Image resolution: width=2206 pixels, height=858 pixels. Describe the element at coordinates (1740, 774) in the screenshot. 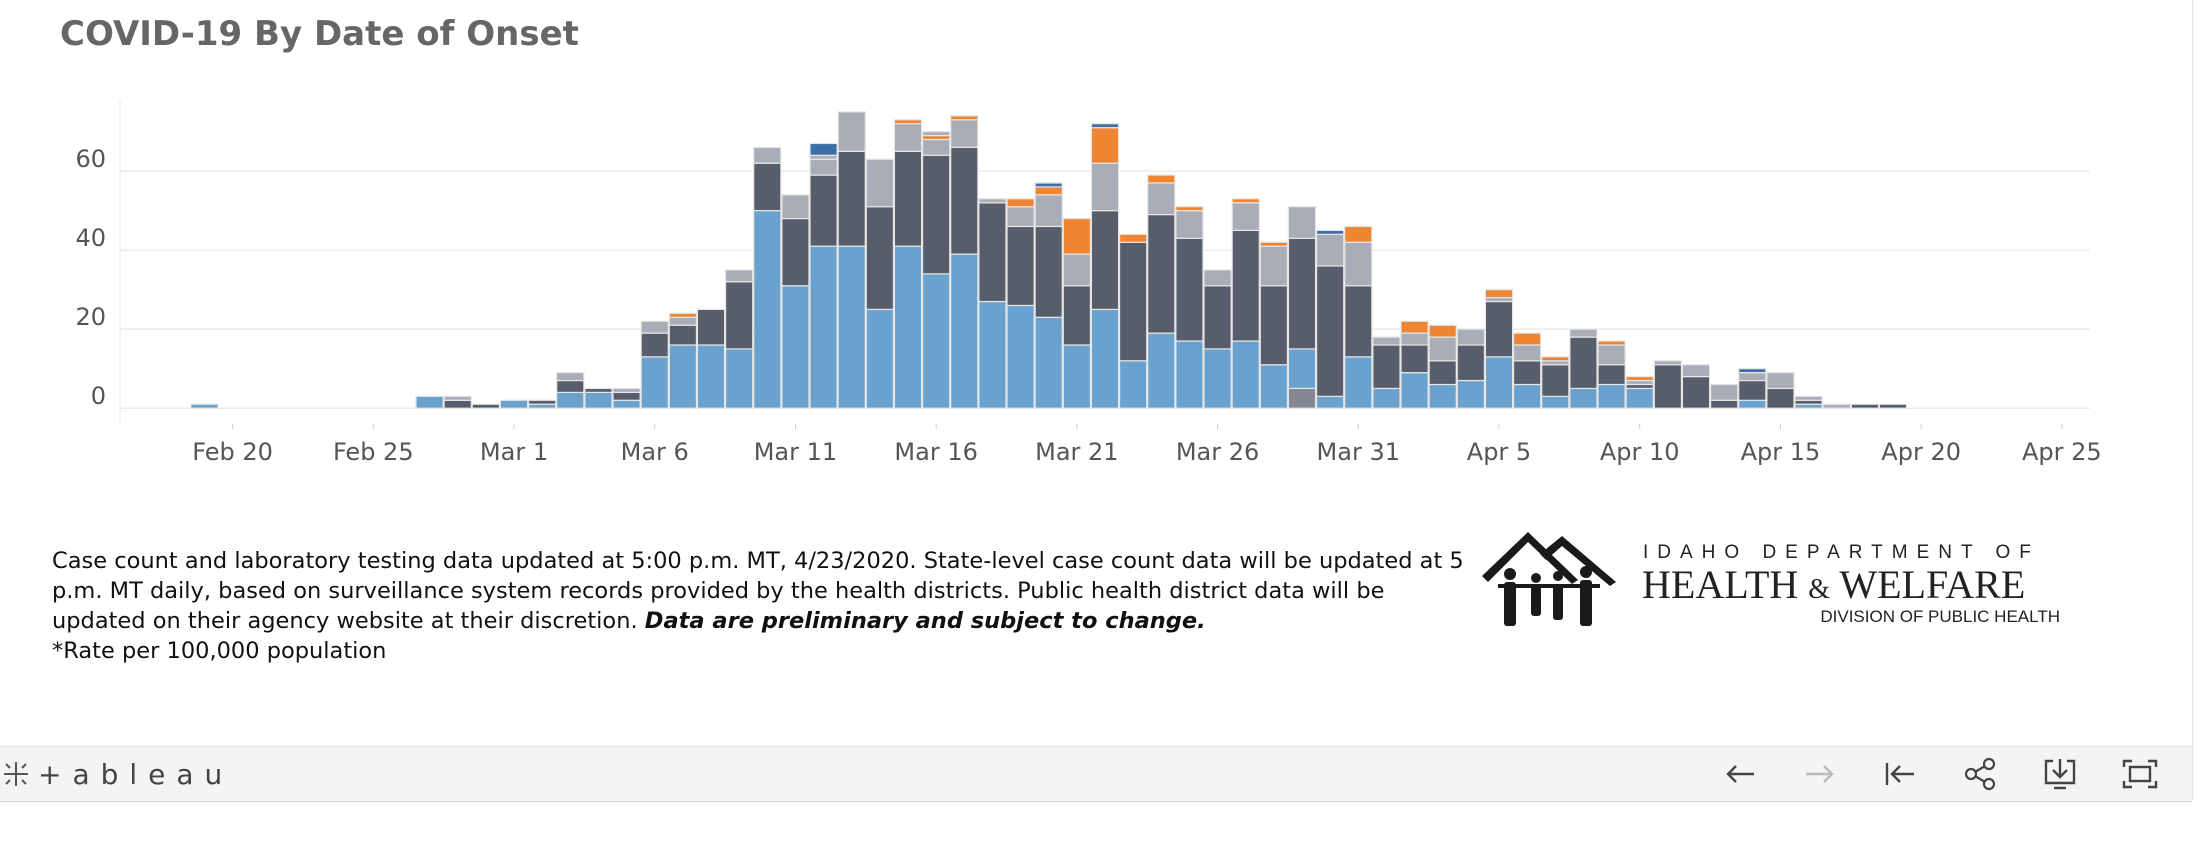

I see `undo-icon` at that location.